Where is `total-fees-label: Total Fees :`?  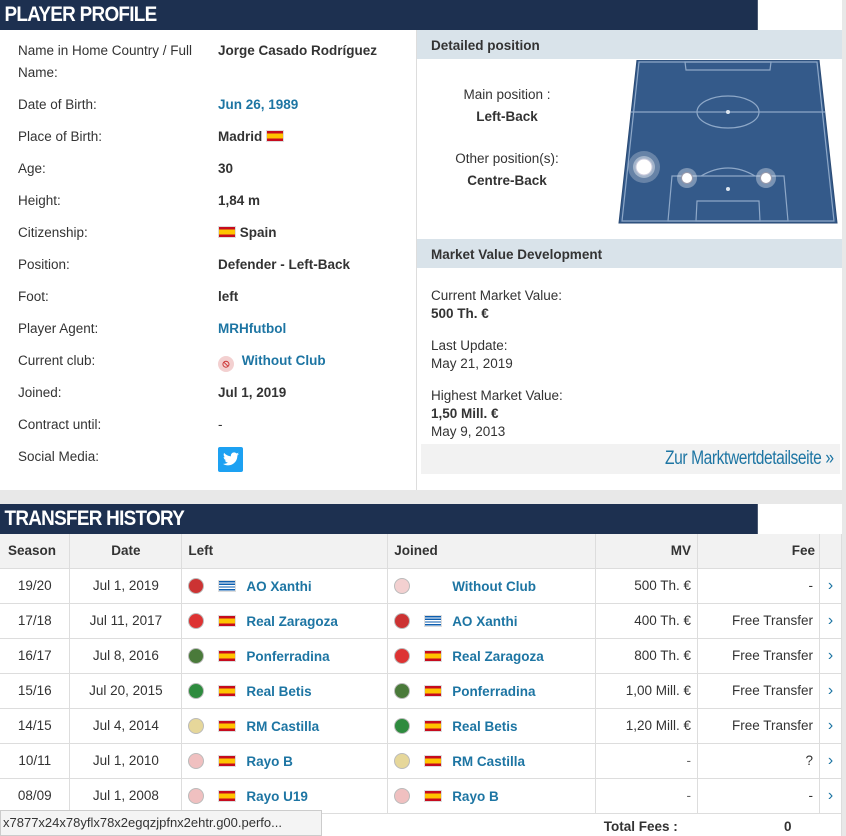
total-fees-label: Total Fees : is located at coordinates (640, 826).